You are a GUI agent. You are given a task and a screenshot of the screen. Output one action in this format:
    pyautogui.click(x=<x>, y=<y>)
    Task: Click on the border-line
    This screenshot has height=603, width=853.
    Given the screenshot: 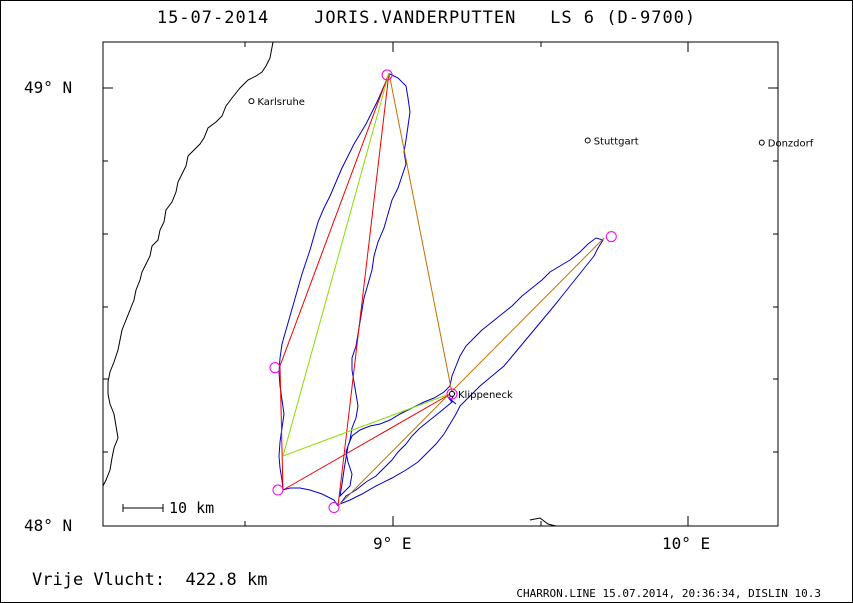 What is the action you would take?
    pyautogui.click(x=188, y=264)
    